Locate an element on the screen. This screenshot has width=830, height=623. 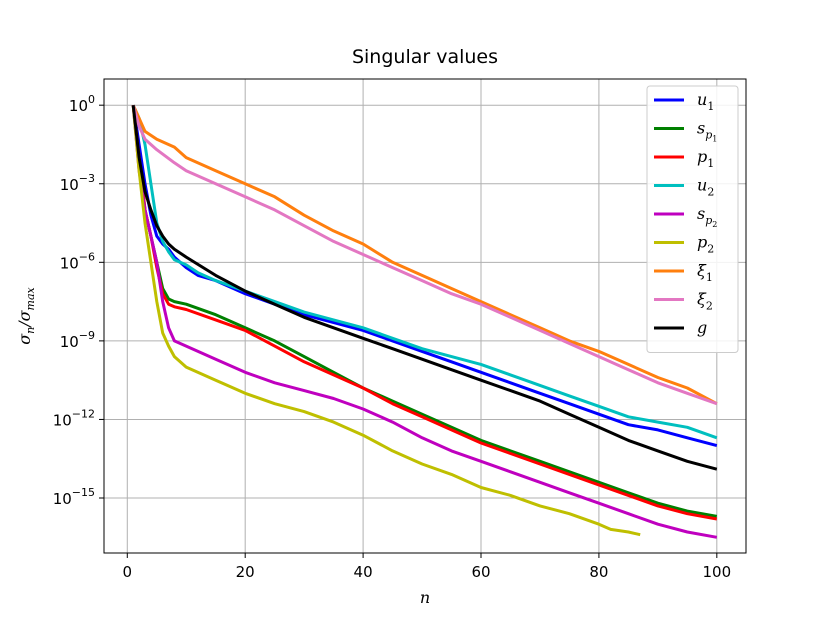
legend-label-s_p2: sp2 is located at coordinates (707, 216).